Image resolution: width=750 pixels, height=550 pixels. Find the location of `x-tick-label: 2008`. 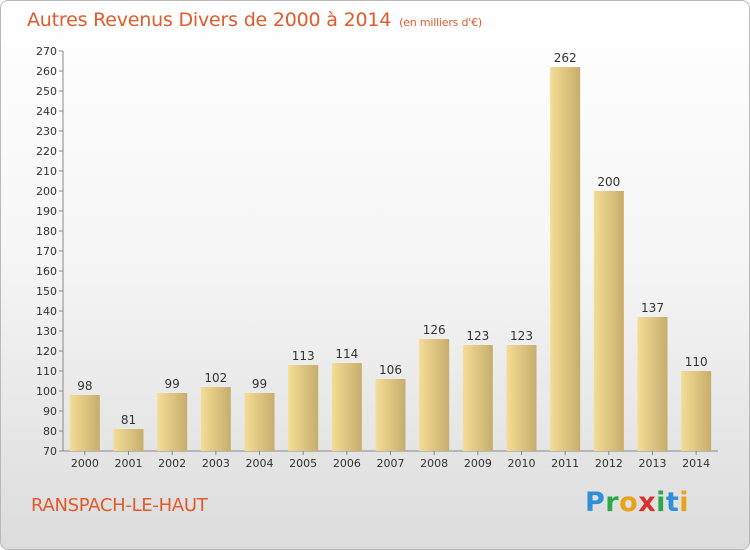

x-tick-label: 2008 is located at coordinates (434, 463).